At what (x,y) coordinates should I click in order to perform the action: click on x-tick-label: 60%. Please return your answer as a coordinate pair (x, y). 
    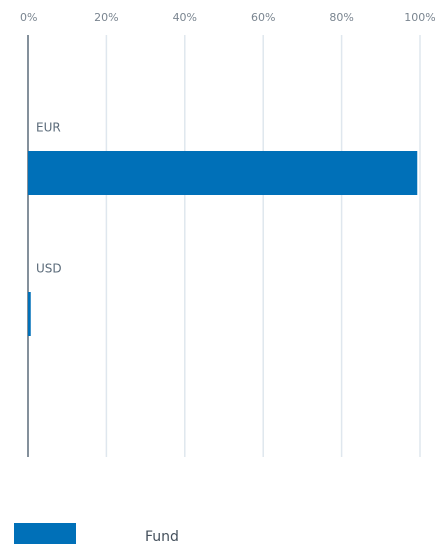
    Looking at the image, I should click on (263, 17).